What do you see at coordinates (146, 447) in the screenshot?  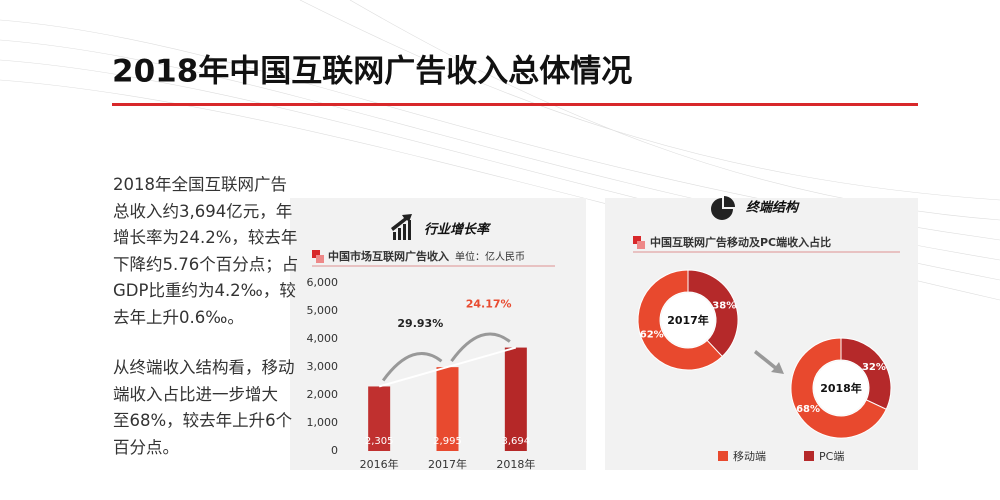 I see `text-line: 百分点。` at bounding box center [146, 447].